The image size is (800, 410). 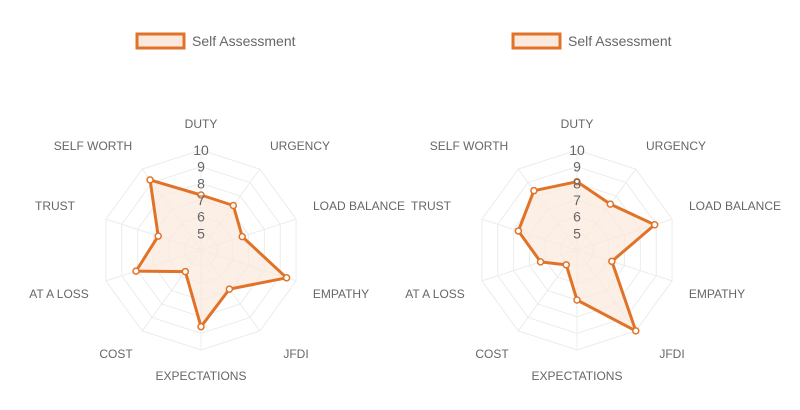 What do you see at coordinates (586, 256) in the screenshot?
I see `series-area` at bounding box center [586, 256].